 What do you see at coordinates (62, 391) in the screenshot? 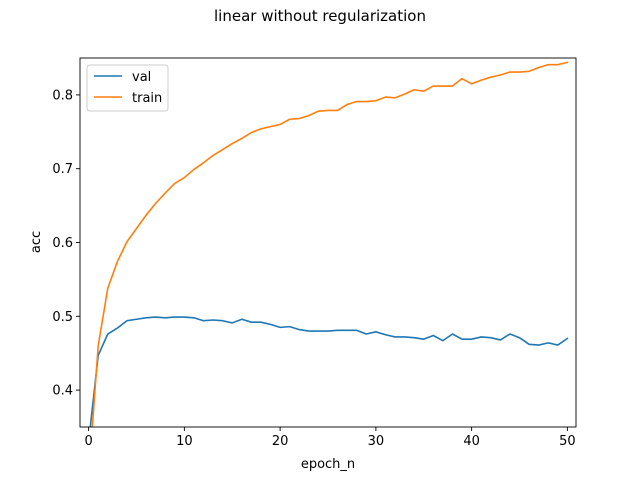
I see `y-tick-label: 0.4` at bounding box center [62, 391].